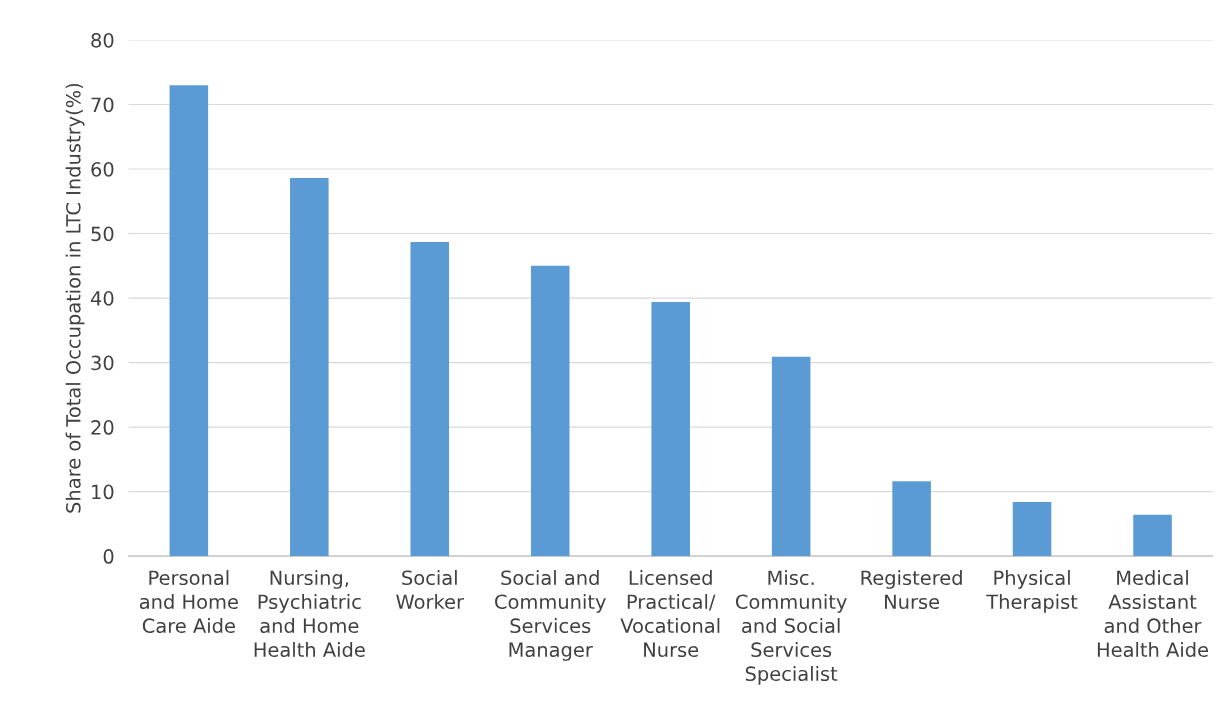 This screenshot has width=1225, height=727. I want to click on y-tick-label: 70, so click(102, 105).